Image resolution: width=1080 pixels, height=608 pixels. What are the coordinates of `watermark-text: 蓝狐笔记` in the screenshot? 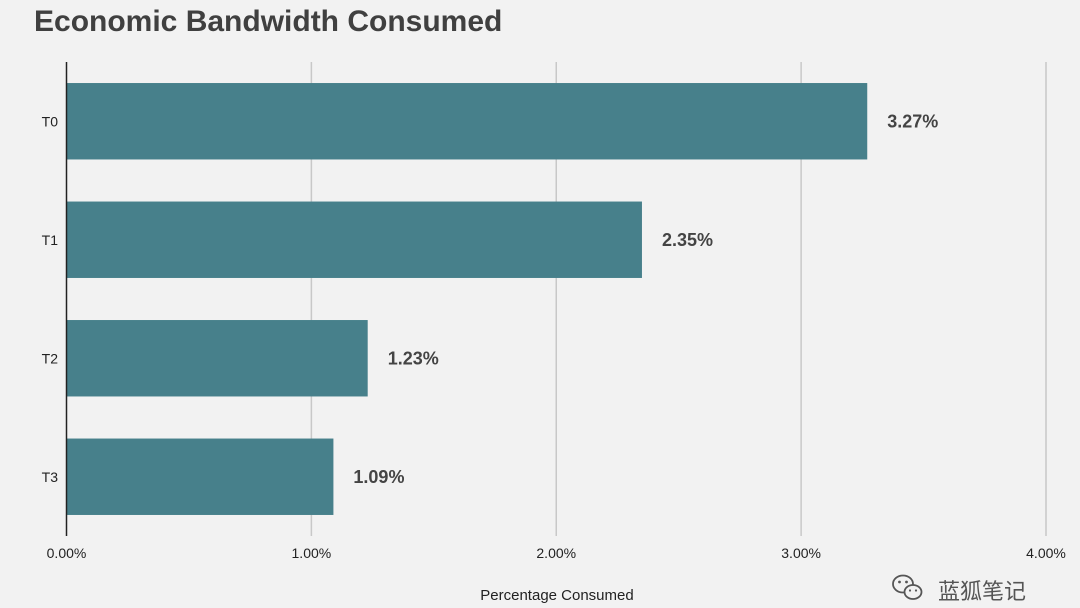 It's located at (982, 592).